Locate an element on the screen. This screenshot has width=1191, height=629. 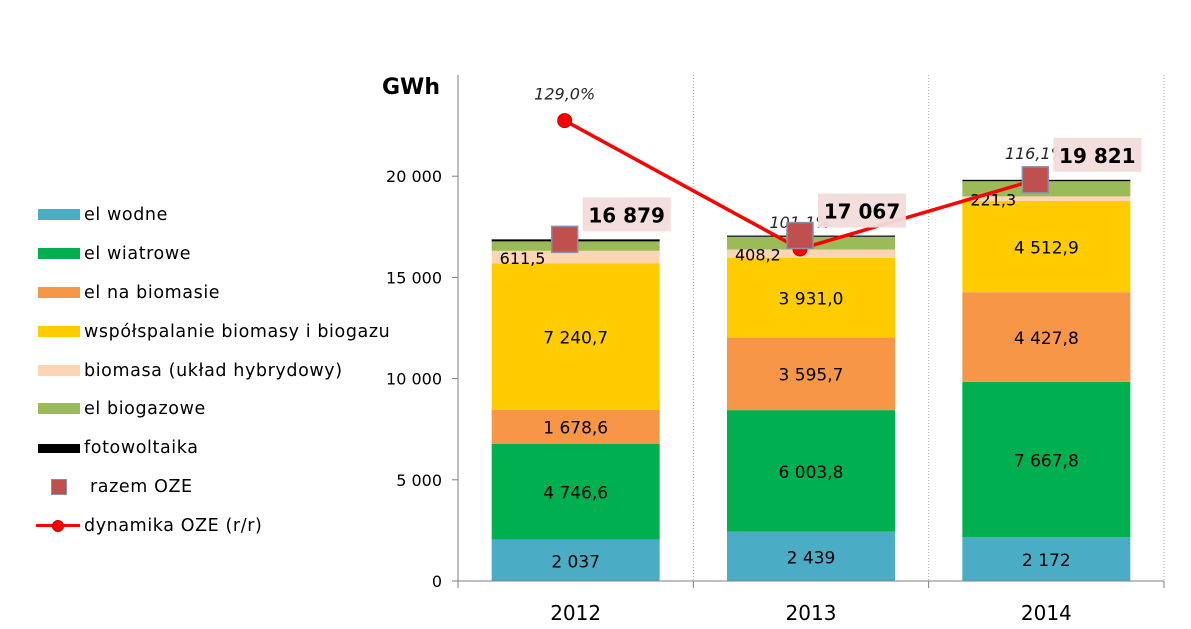
bar-segment-0-2012 is located at coordinates (575, 560).